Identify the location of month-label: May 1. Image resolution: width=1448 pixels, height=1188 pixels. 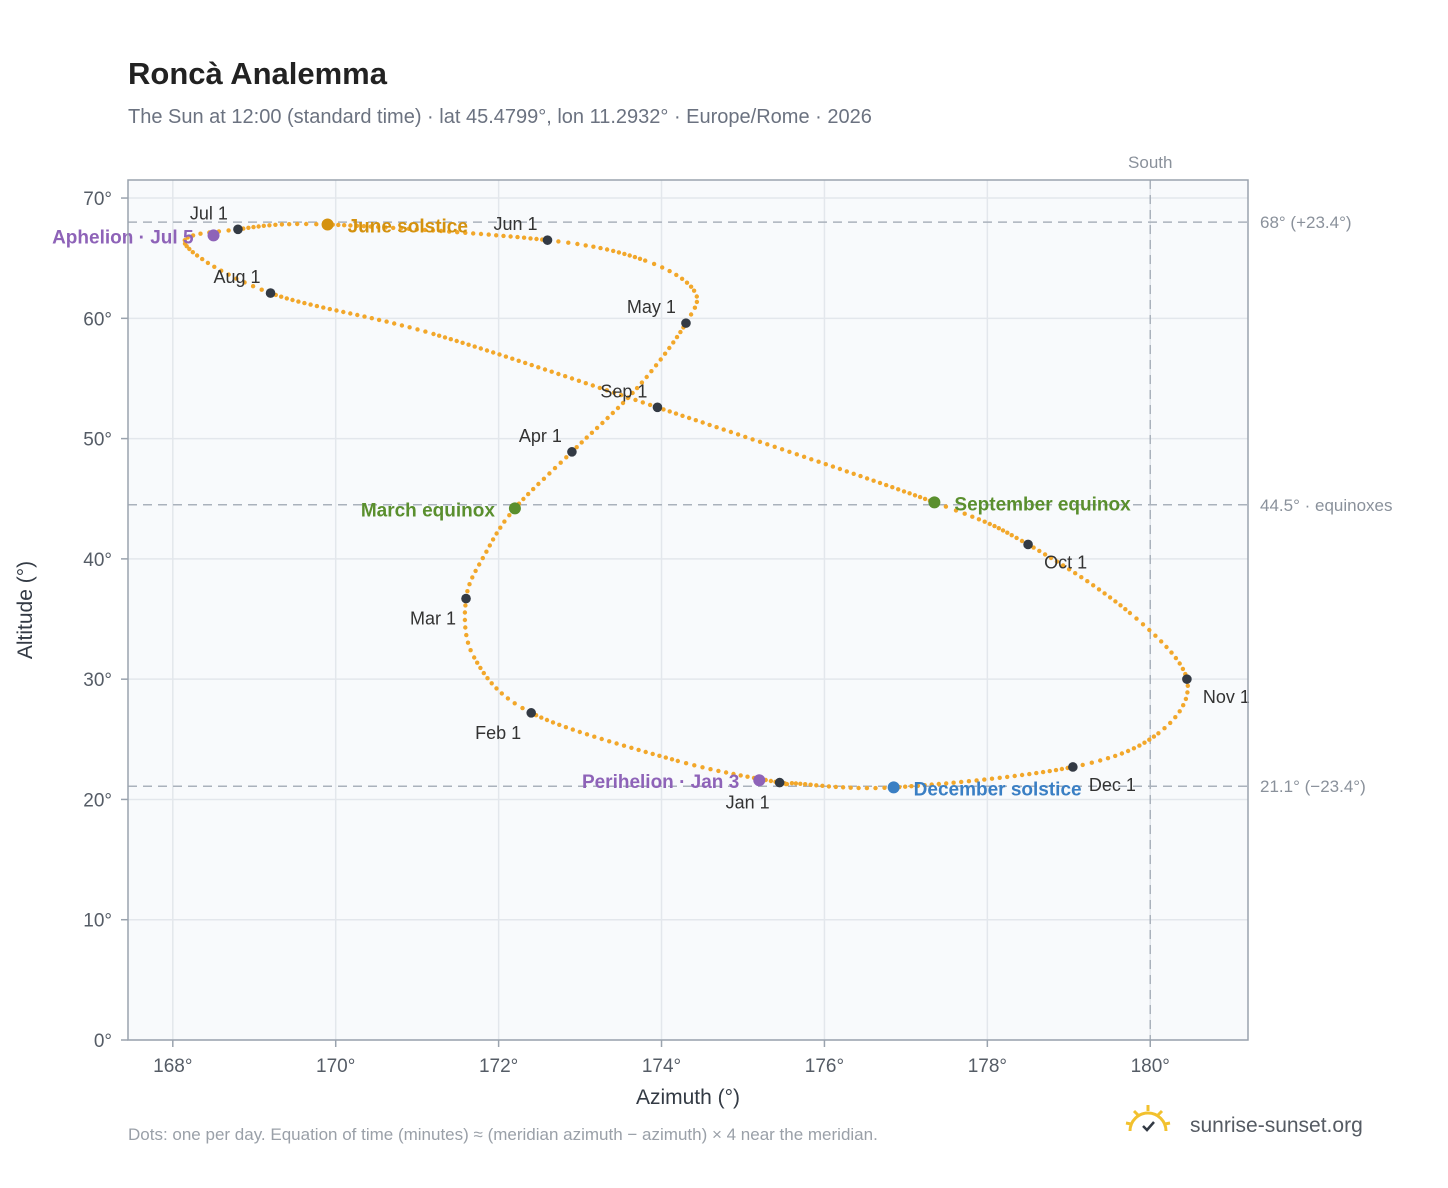
(651, 307).